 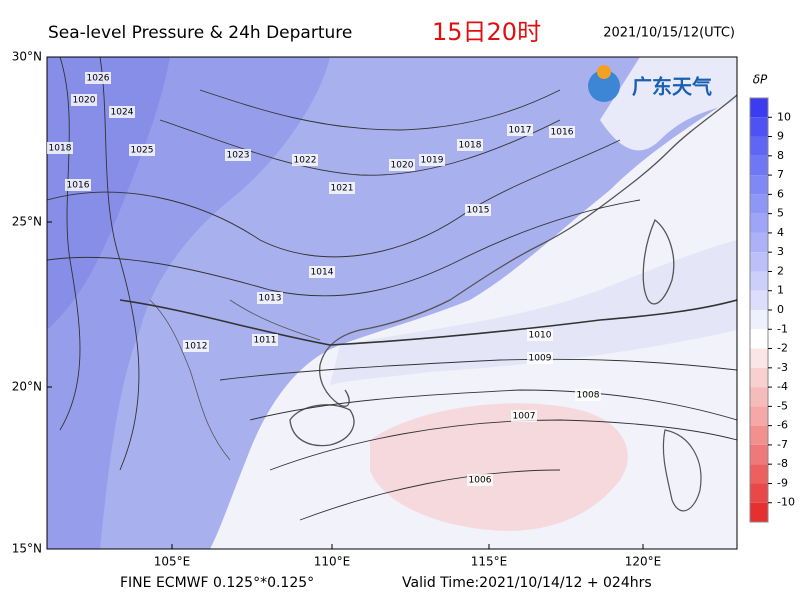 What do you see at coordinates (782, 425) in the screenshot?
I see `colorbar-label: -6` at bounding box center [782, 425].